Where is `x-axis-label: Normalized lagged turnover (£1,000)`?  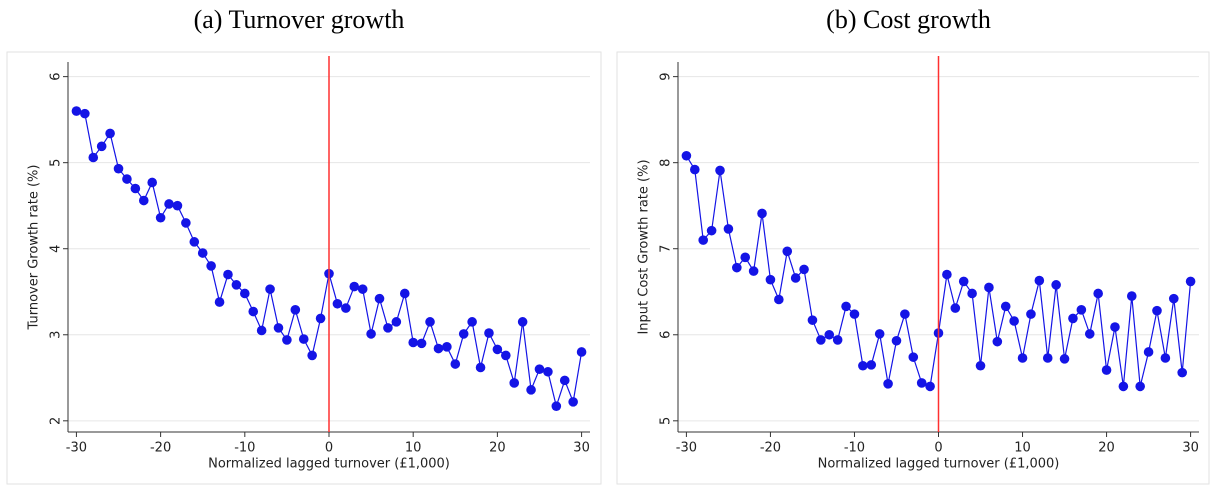 x-axis-label: Normalized lagged turnover (£1,000) is located at coordinates (939, 464).